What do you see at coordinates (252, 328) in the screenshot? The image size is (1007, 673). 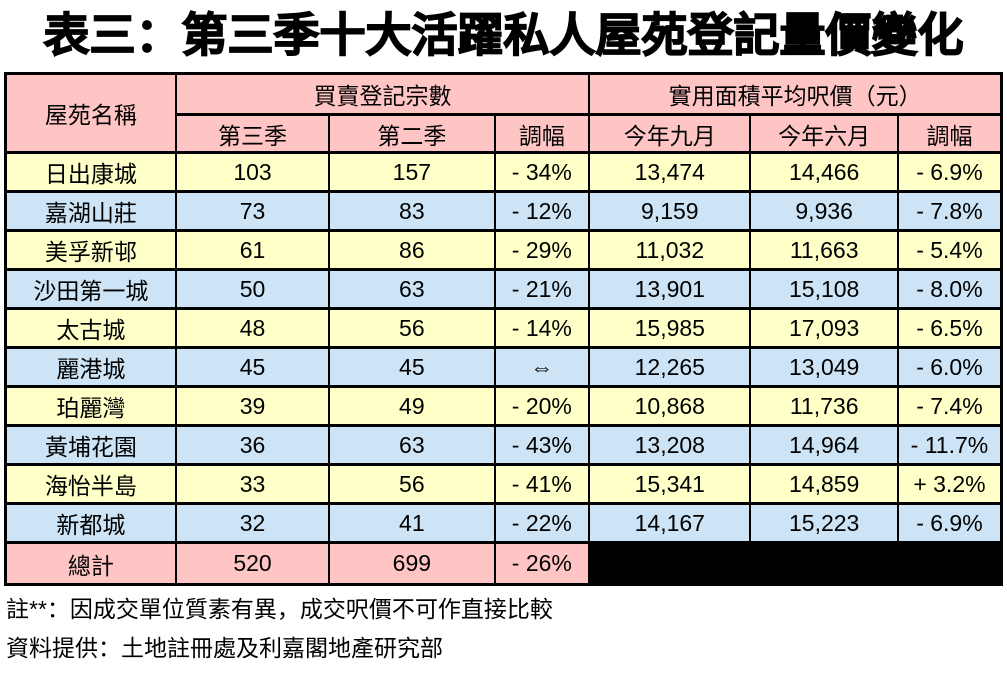 I see `q3-count-cell: 48` at bounding box center [252, 328].